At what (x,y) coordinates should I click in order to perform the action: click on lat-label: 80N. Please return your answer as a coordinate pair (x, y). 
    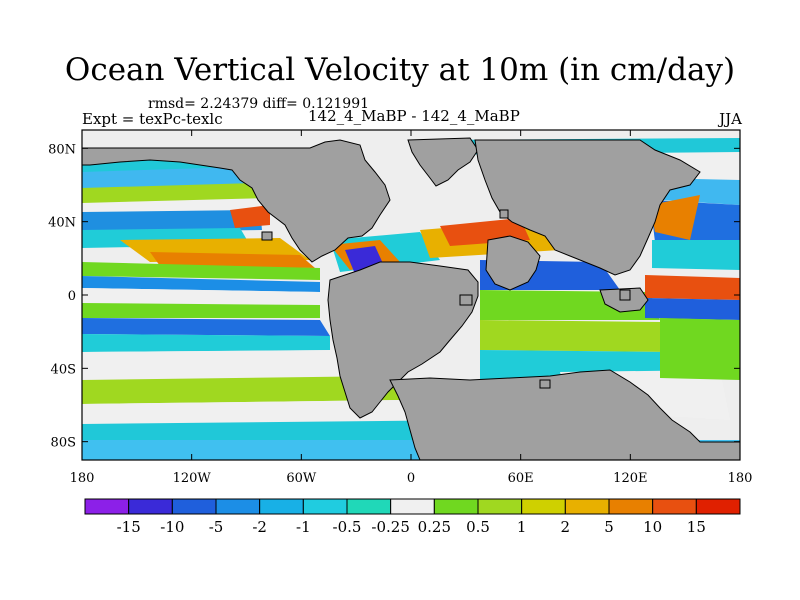
    Looking at the image, I should click on (62, 149).